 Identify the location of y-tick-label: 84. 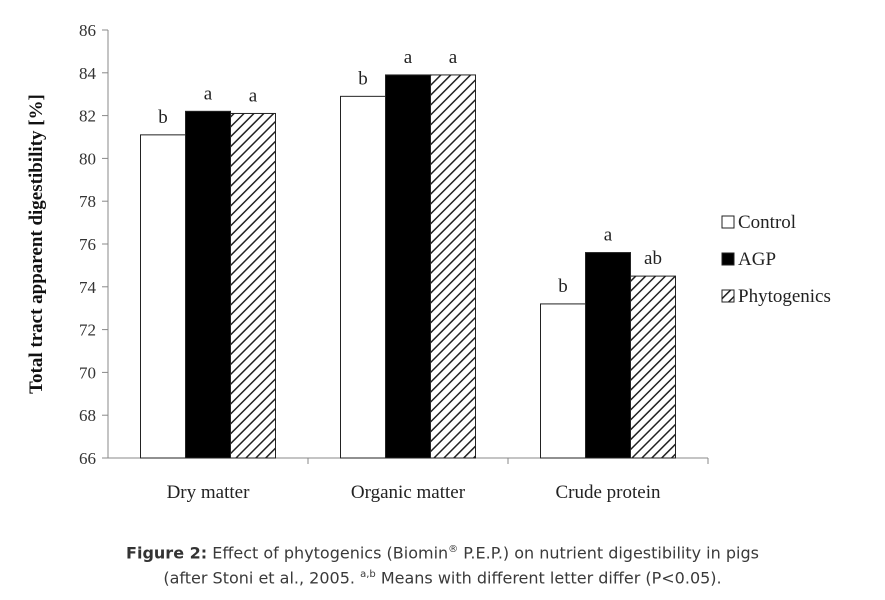
(88, 73).